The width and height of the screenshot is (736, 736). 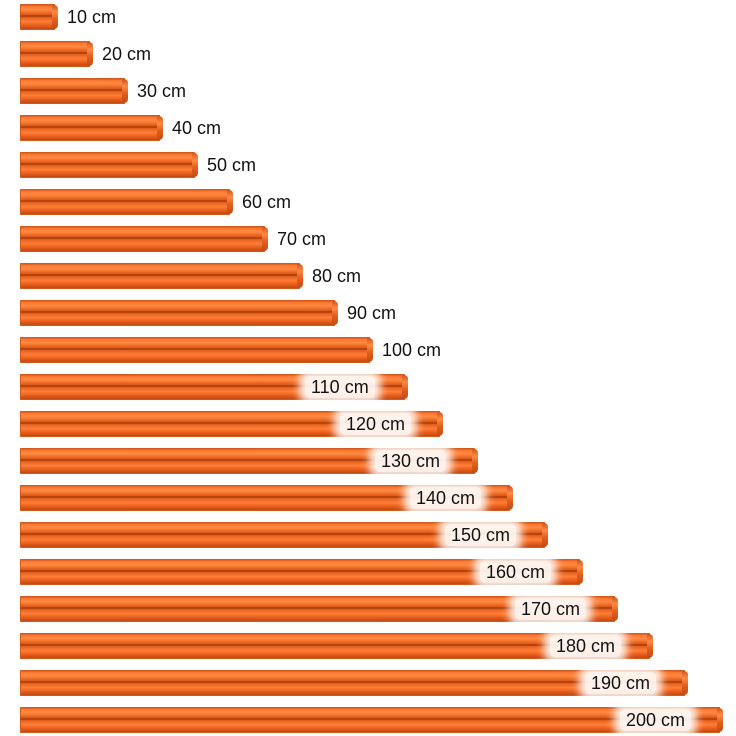 What do you see at coordinates (337, 276) in the screenshot?
I see `rod-label-80cm: 80 cm` at bounding box center [337, 276].